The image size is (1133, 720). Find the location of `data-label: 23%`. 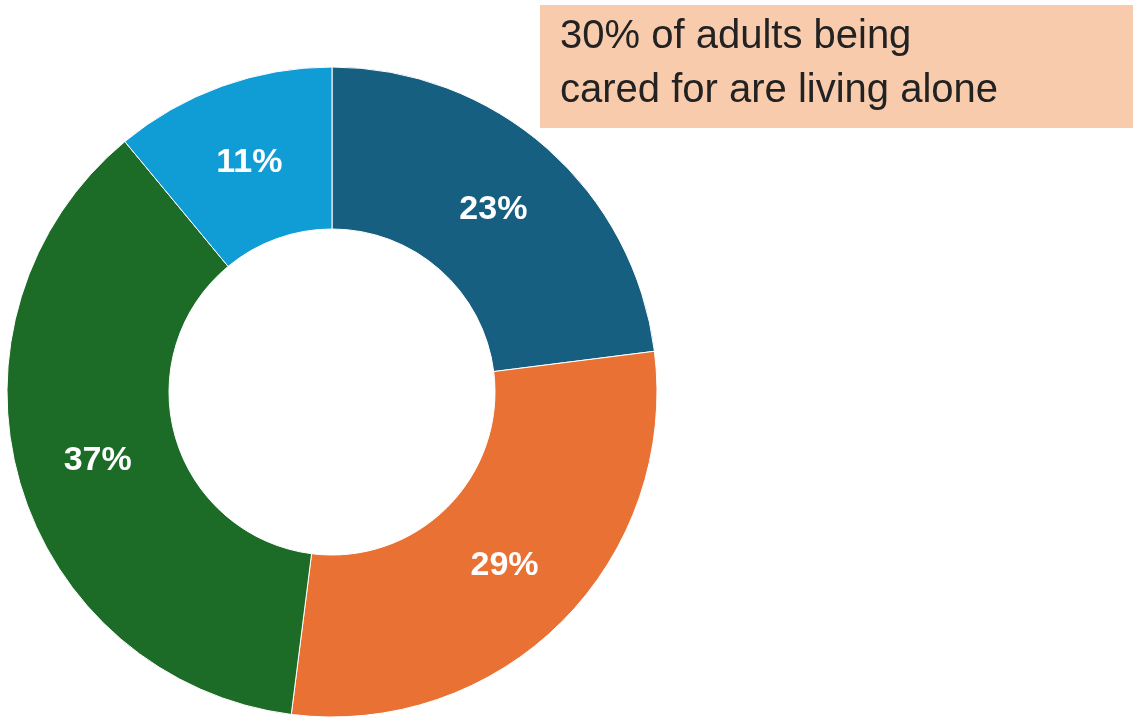

data-label: 23% is located at coordinates (493, 206).